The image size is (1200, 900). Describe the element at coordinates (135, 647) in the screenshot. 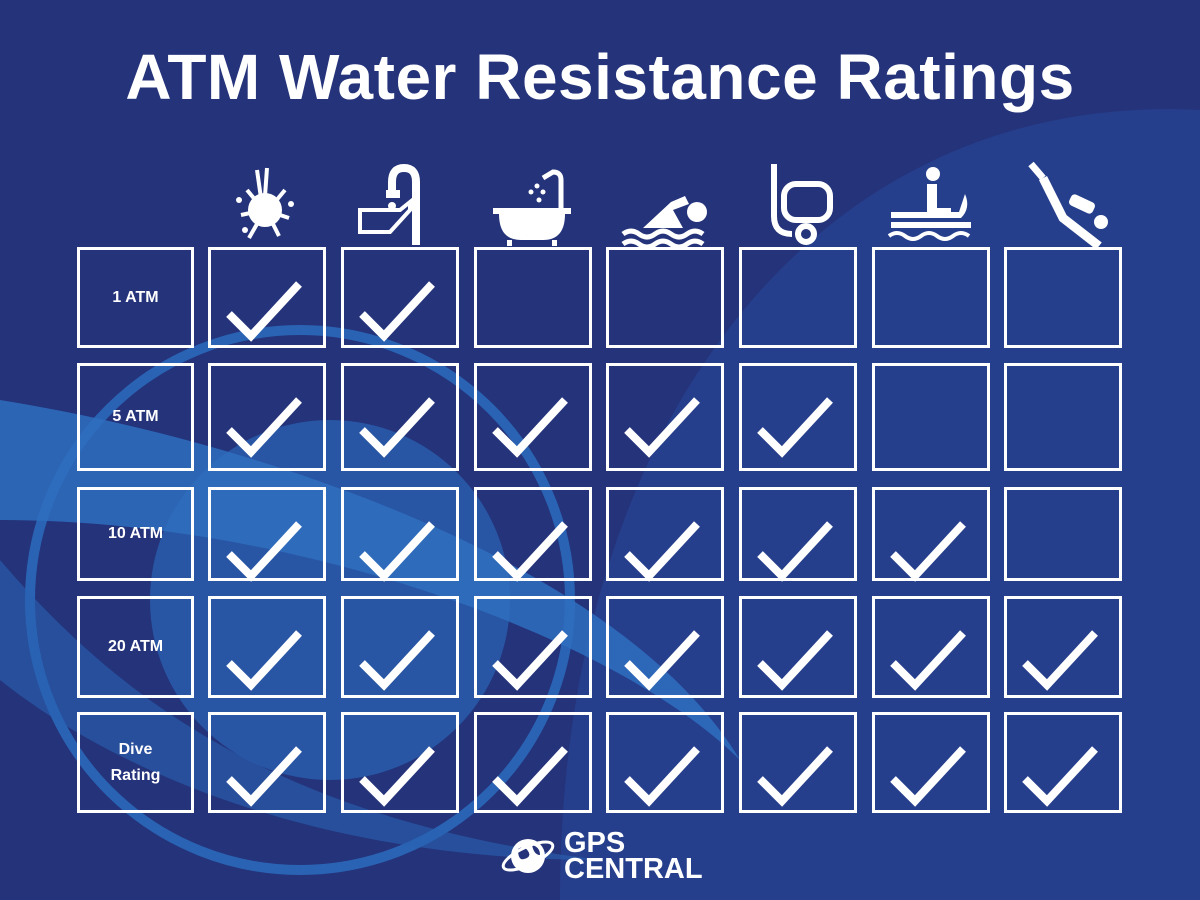

I see `rating-label: 20 ATM` at that location.